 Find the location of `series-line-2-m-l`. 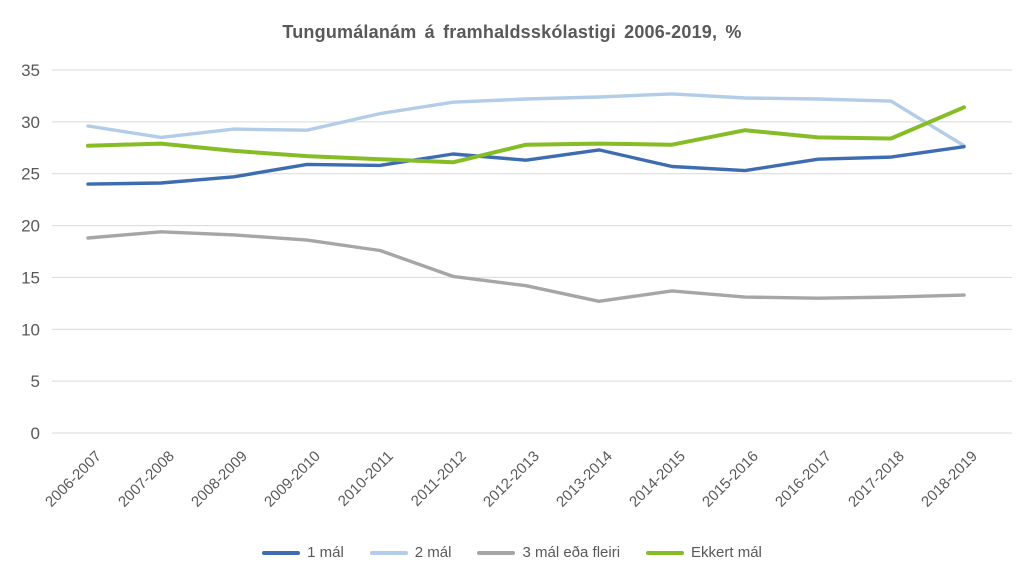

series-line-2-m-l is located at coordinates (526, 120).